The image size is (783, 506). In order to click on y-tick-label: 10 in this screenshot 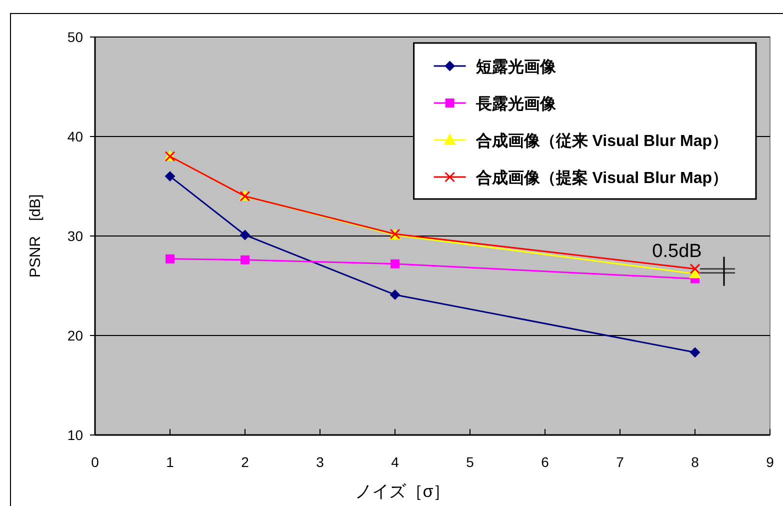, I will do `click(75, 435)`.